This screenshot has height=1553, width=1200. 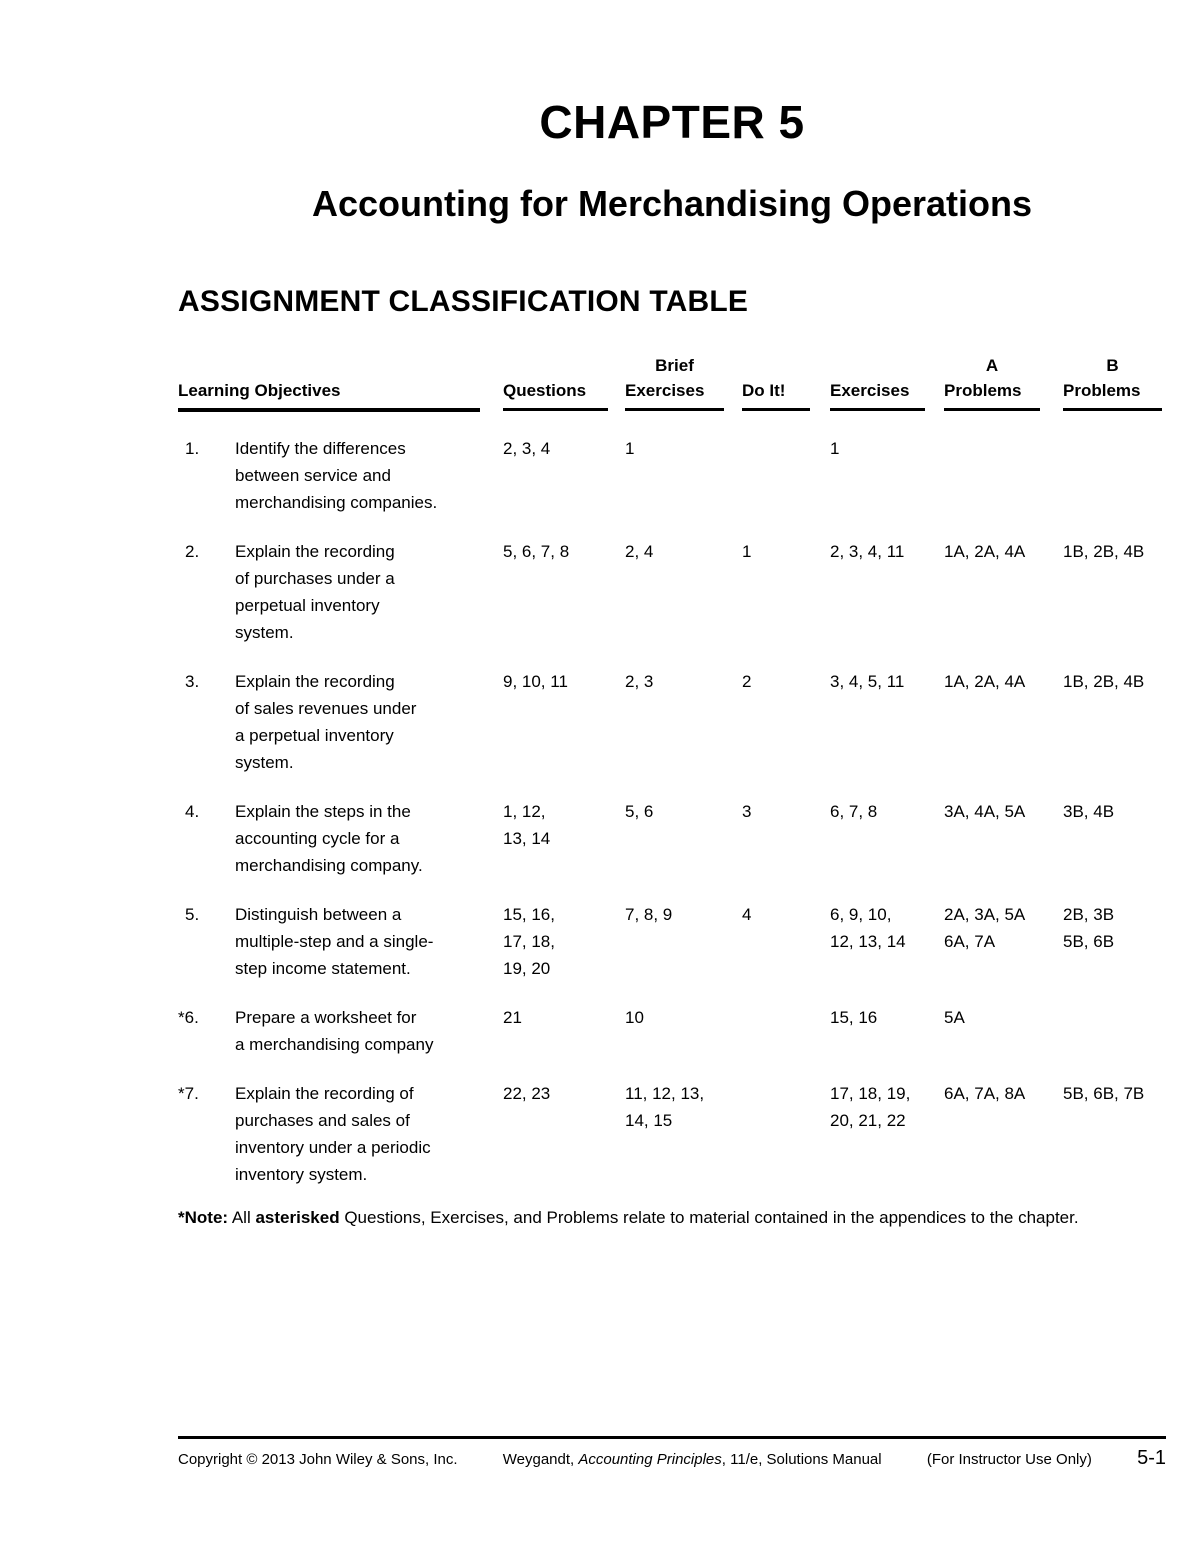 I want to click on cell-brief-exercises: 1, so click(x=630, y=448).